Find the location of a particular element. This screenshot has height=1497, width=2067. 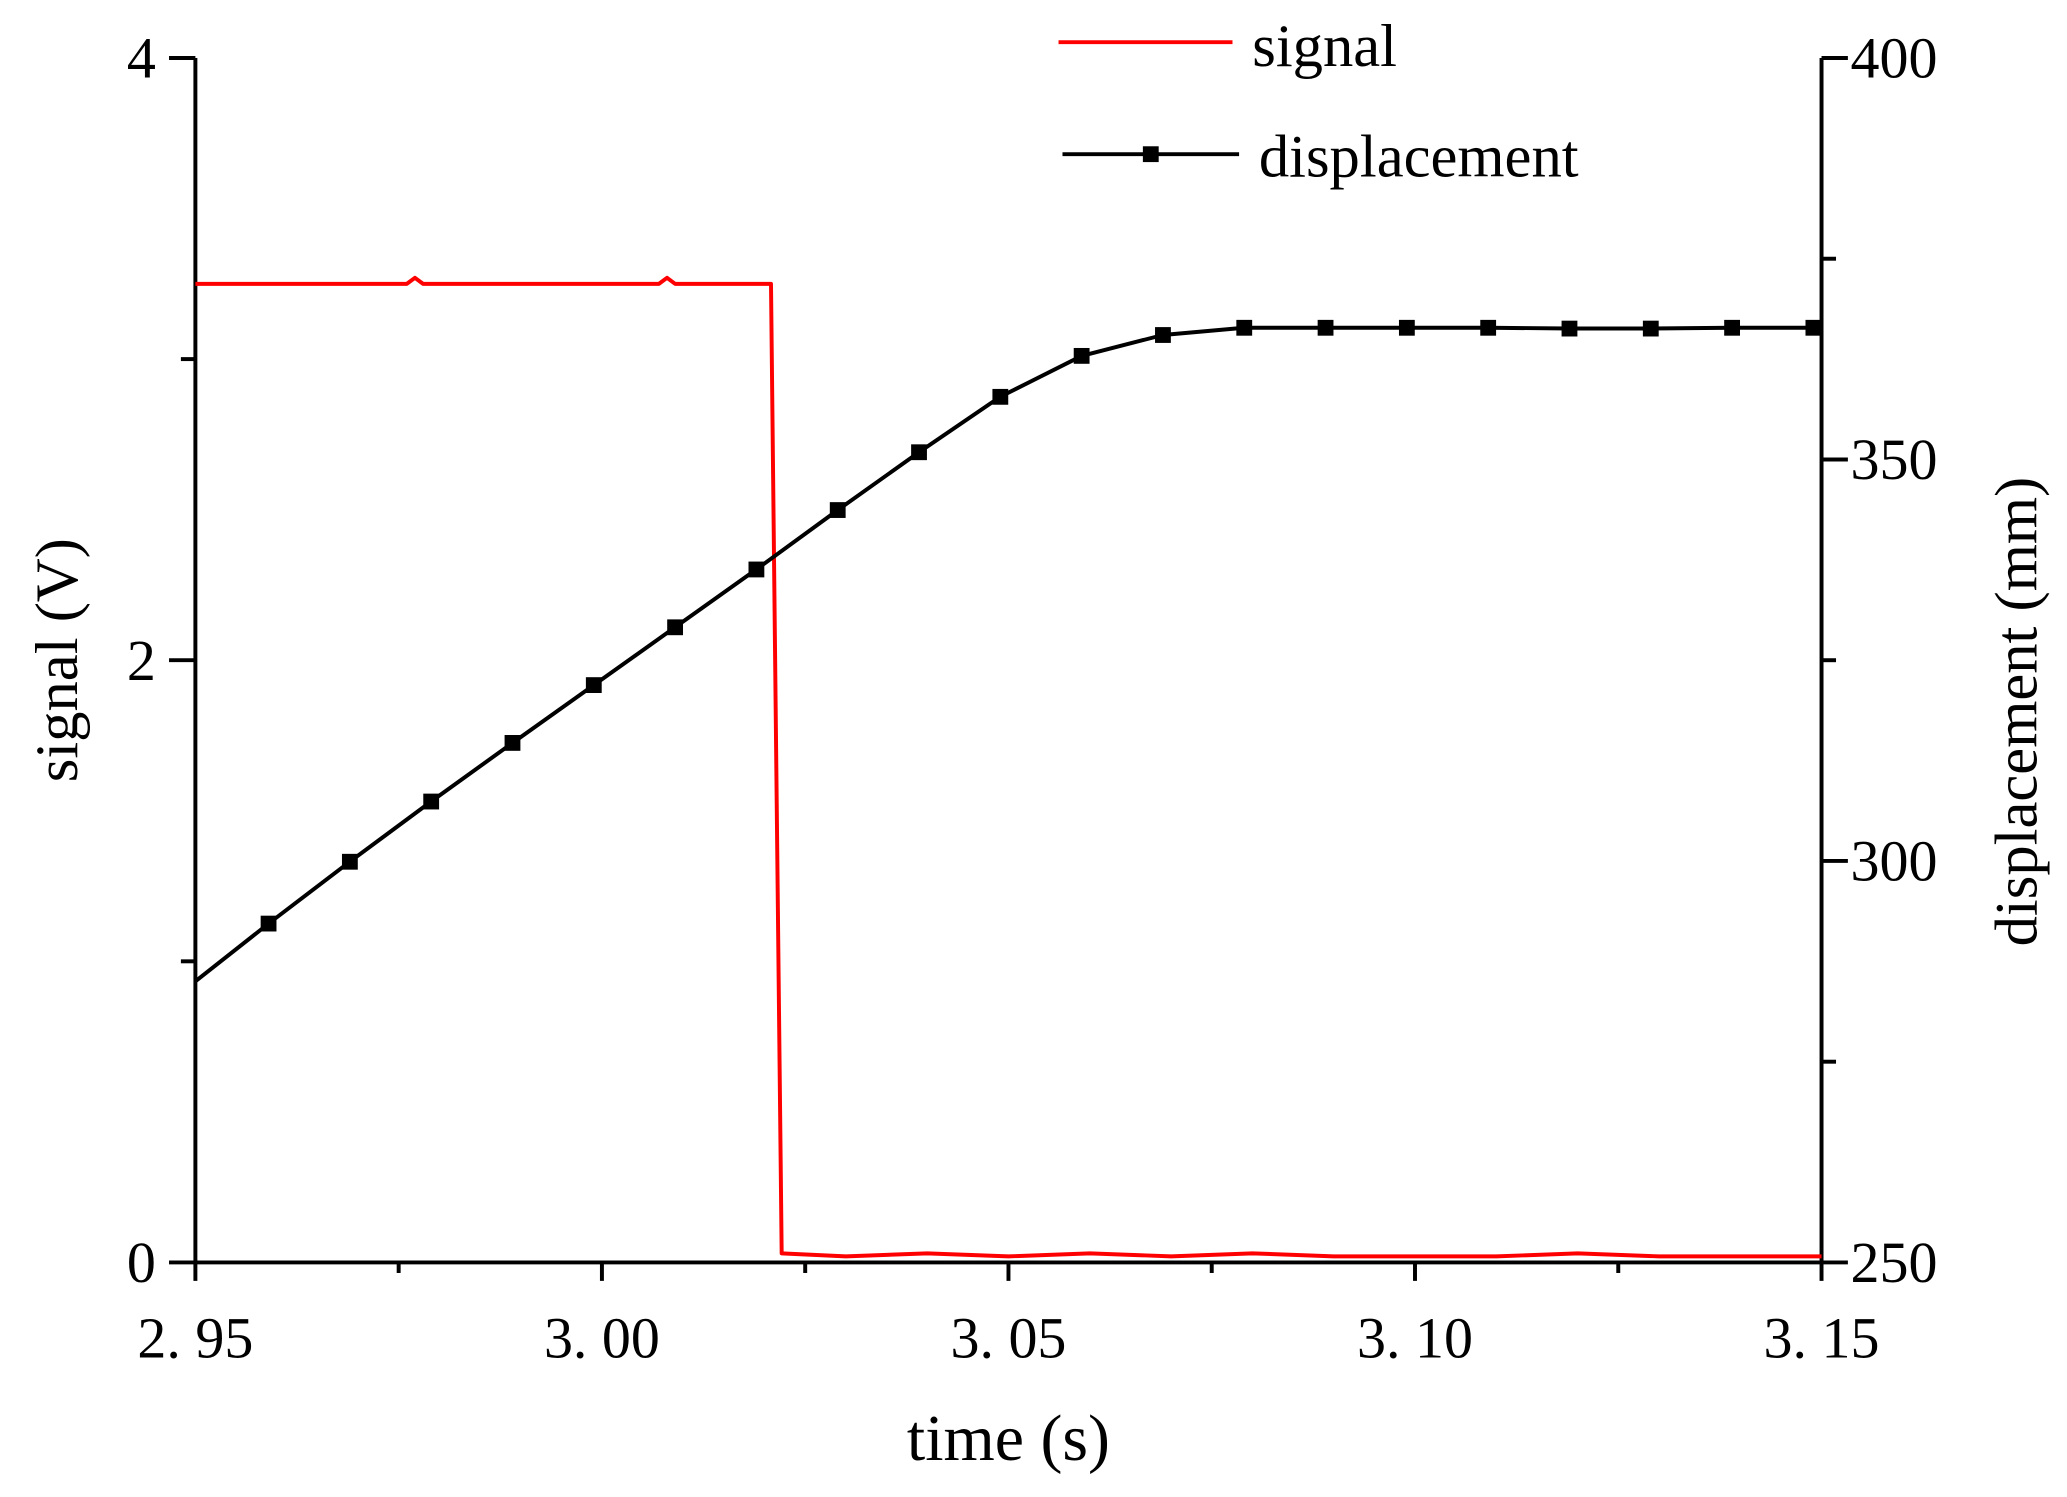

x-tick-label: 3. 15 is located at coordinates (1822, 1337).